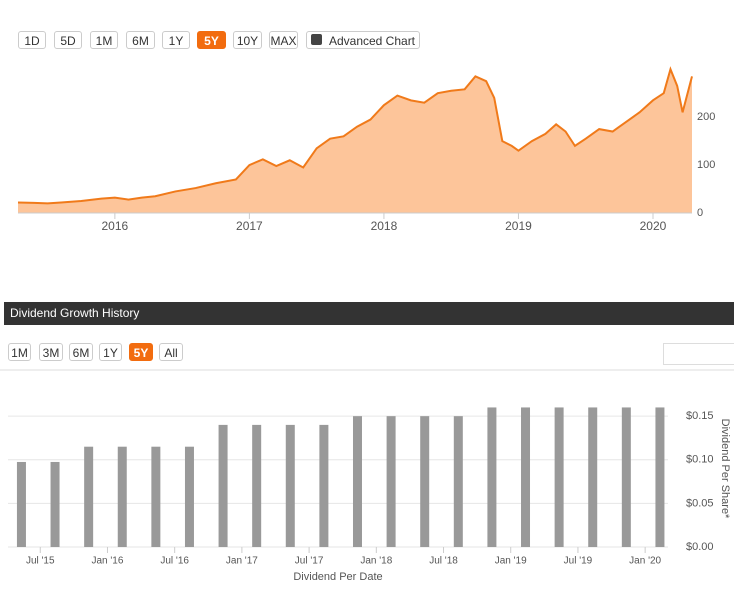  I want to click on x-tick-label: Jan '16, so click(108, 561).